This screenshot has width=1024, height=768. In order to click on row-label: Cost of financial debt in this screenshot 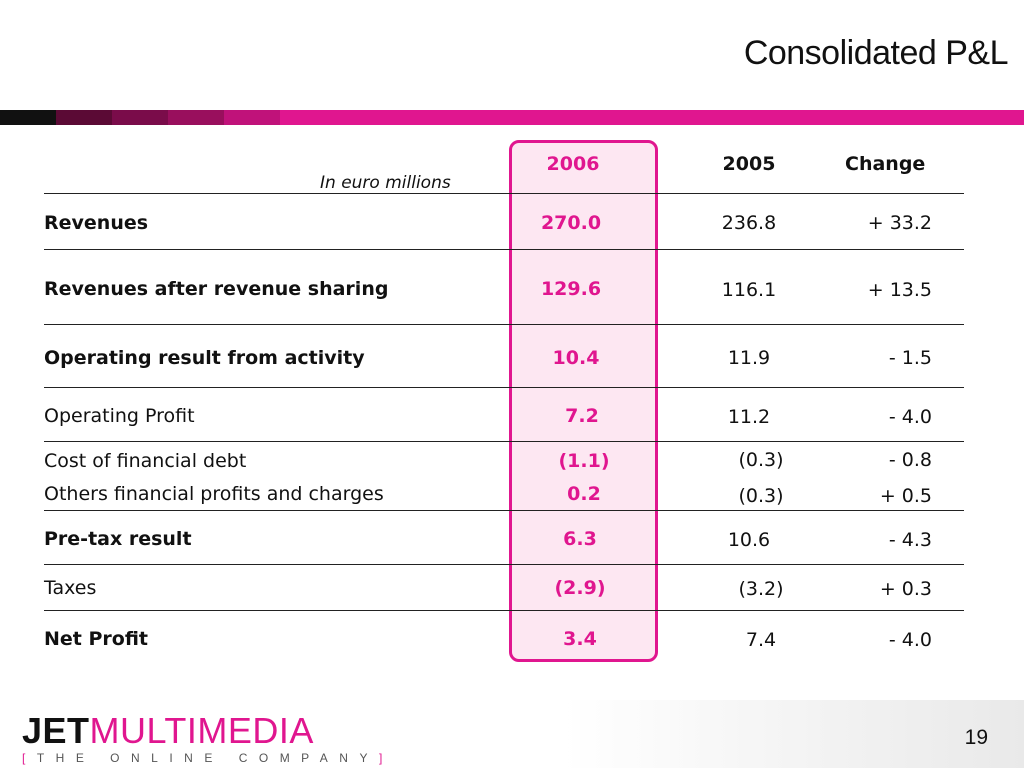, I will do `click(145, 461)`.